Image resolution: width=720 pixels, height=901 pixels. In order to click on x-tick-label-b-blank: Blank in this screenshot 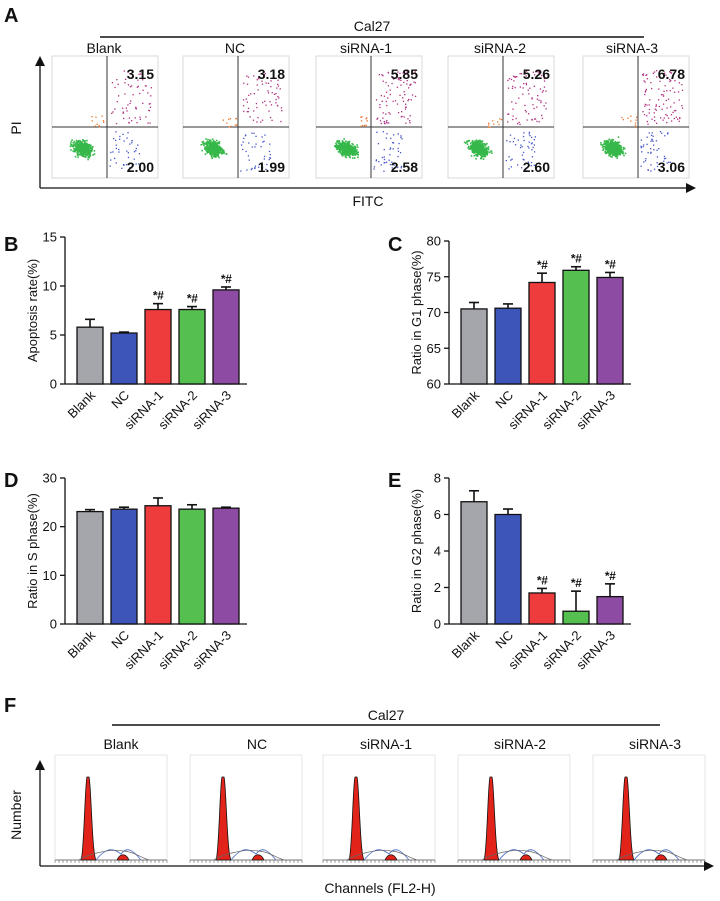, I will do `click(82, 404)`.